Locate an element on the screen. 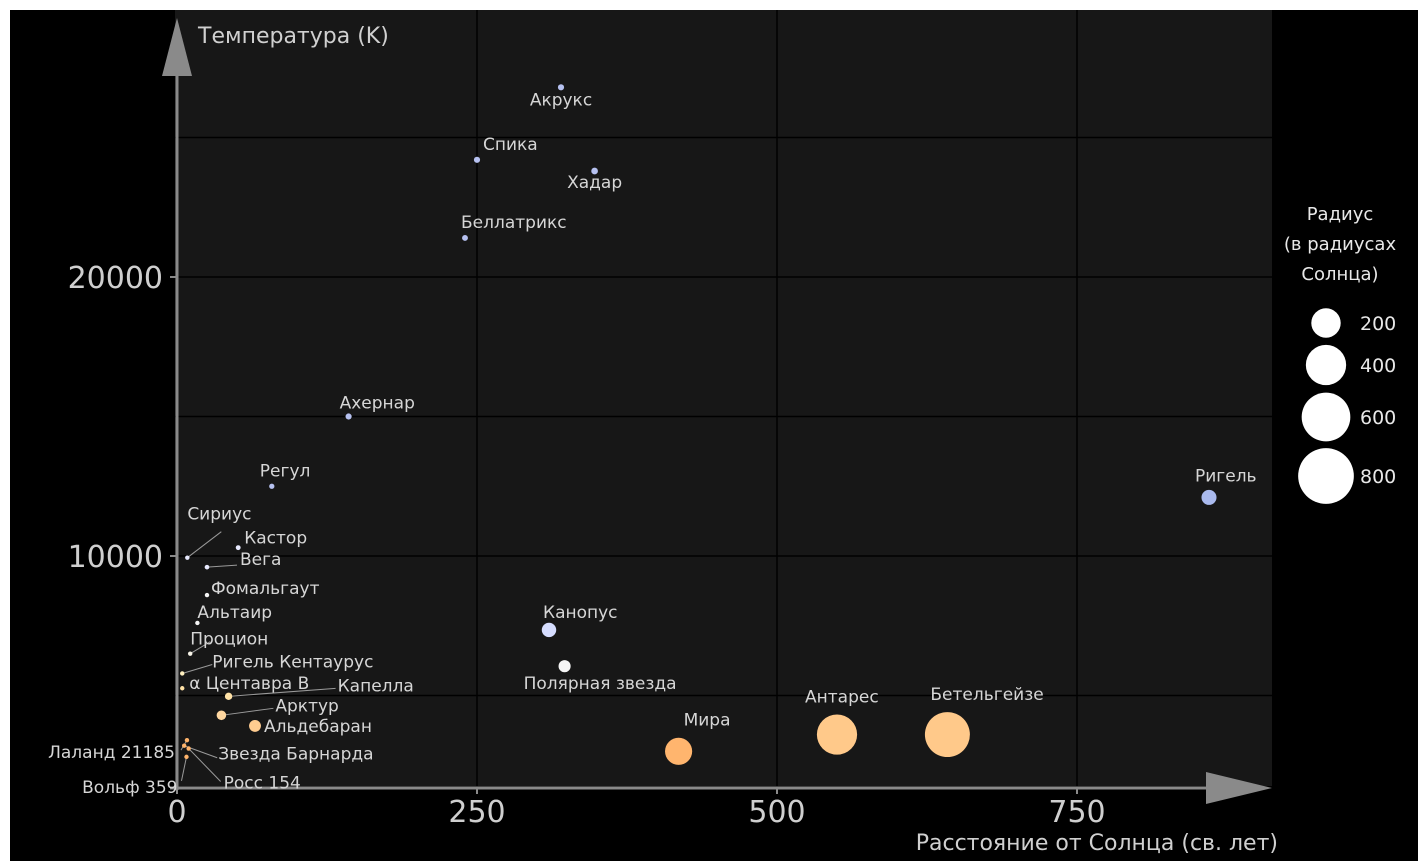 The height and width of the screenshot is (861, 1418). star-label: Арктур is located at coordinates (306, 706).